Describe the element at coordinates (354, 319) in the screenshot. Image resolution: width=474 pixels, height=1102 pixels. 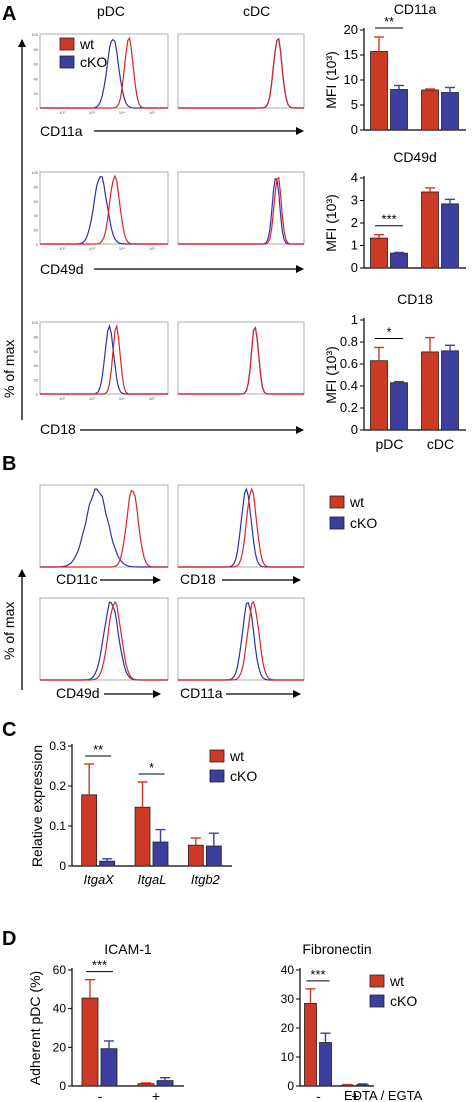
I see `y-tick-label: 1` at that location.